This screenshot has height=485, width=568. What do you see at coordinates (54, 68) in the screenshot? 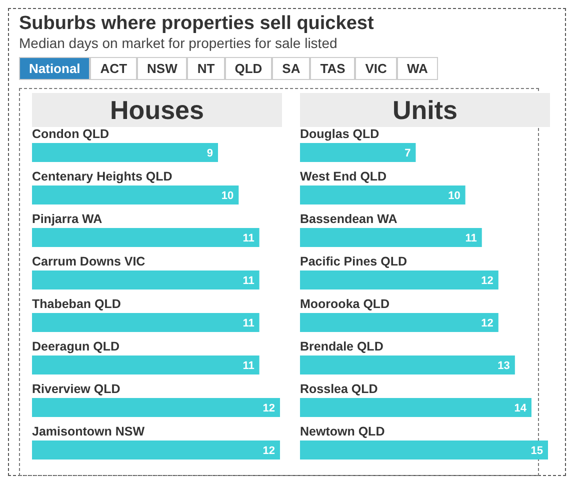
I see `text: National` at bounding box center [54, 68].